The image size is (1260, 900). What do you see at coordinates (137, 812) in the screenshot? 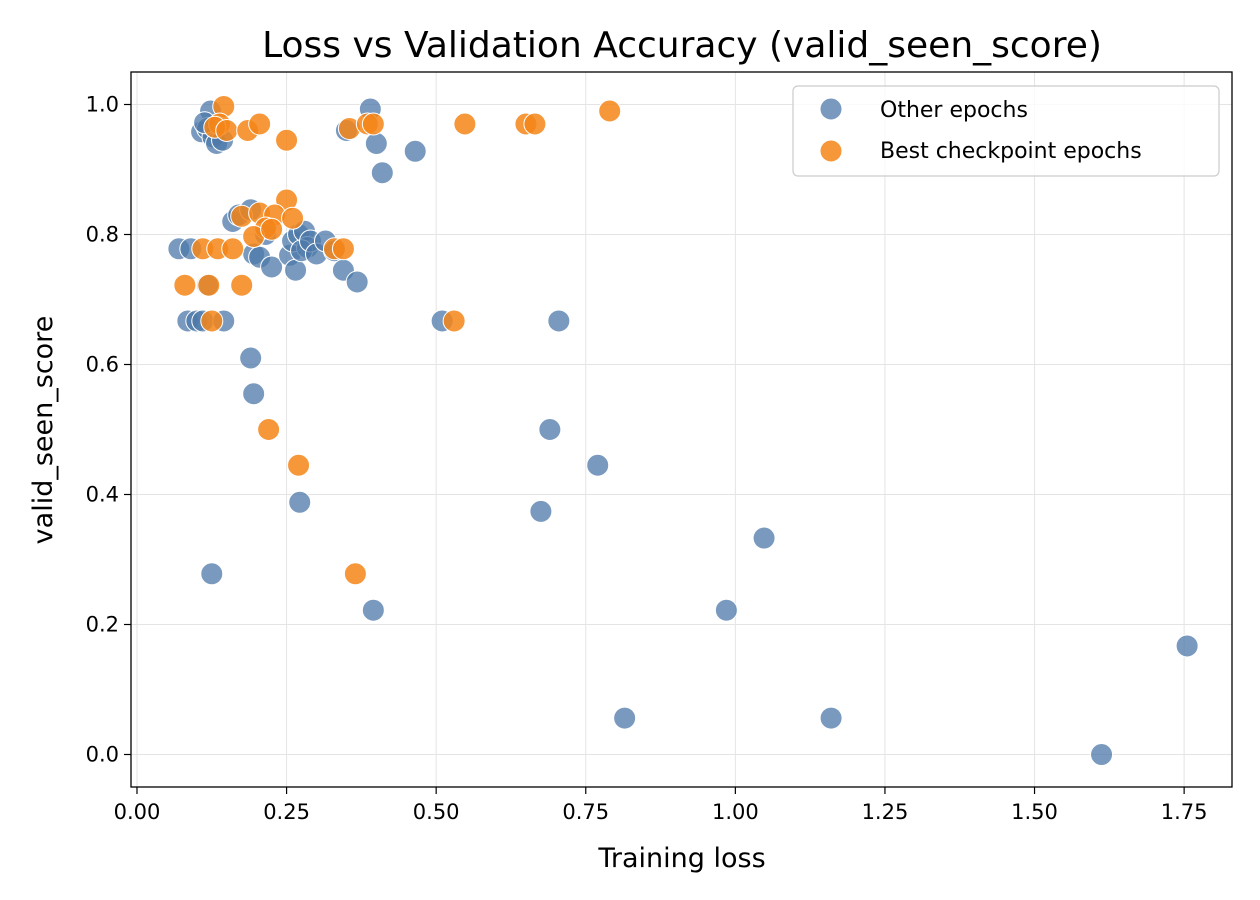
I see `x-tick-label: 0.00` at bounding box center [137, 812].